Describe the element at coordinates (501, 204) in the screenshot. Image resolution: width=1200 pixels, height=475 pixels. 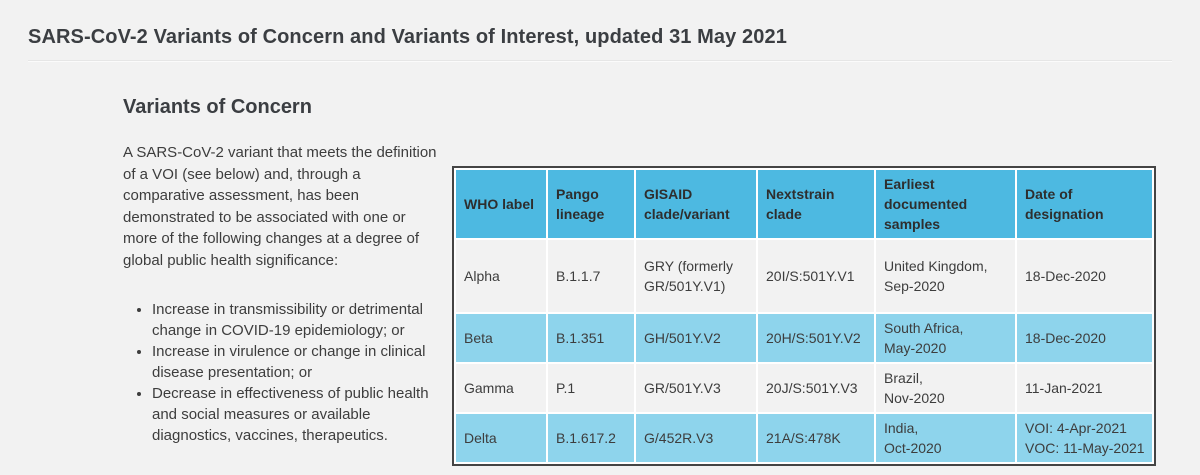
I see `column-header-who-label: WHO label` at that location.